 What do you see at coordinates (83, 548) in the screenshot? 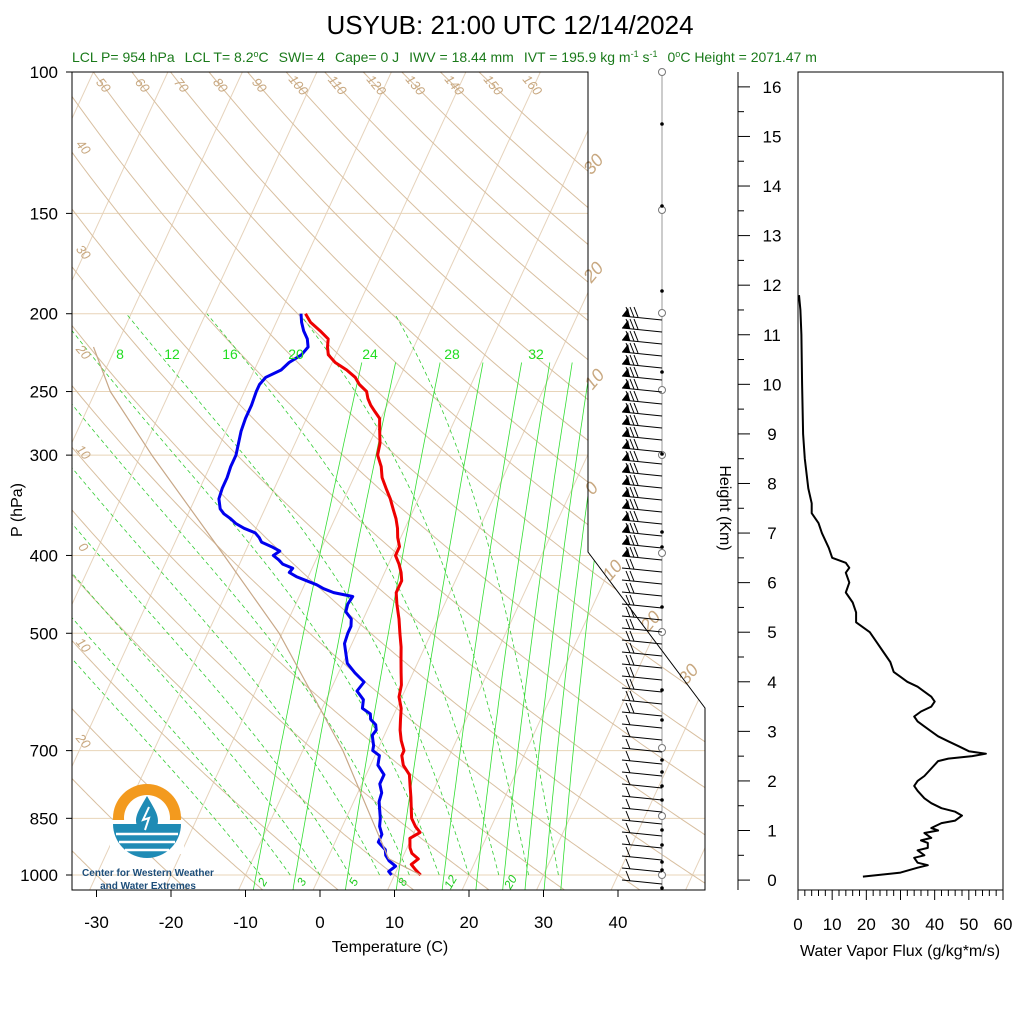
I see `dry-adiabat-label: 0` at bounding box center [83, 548].